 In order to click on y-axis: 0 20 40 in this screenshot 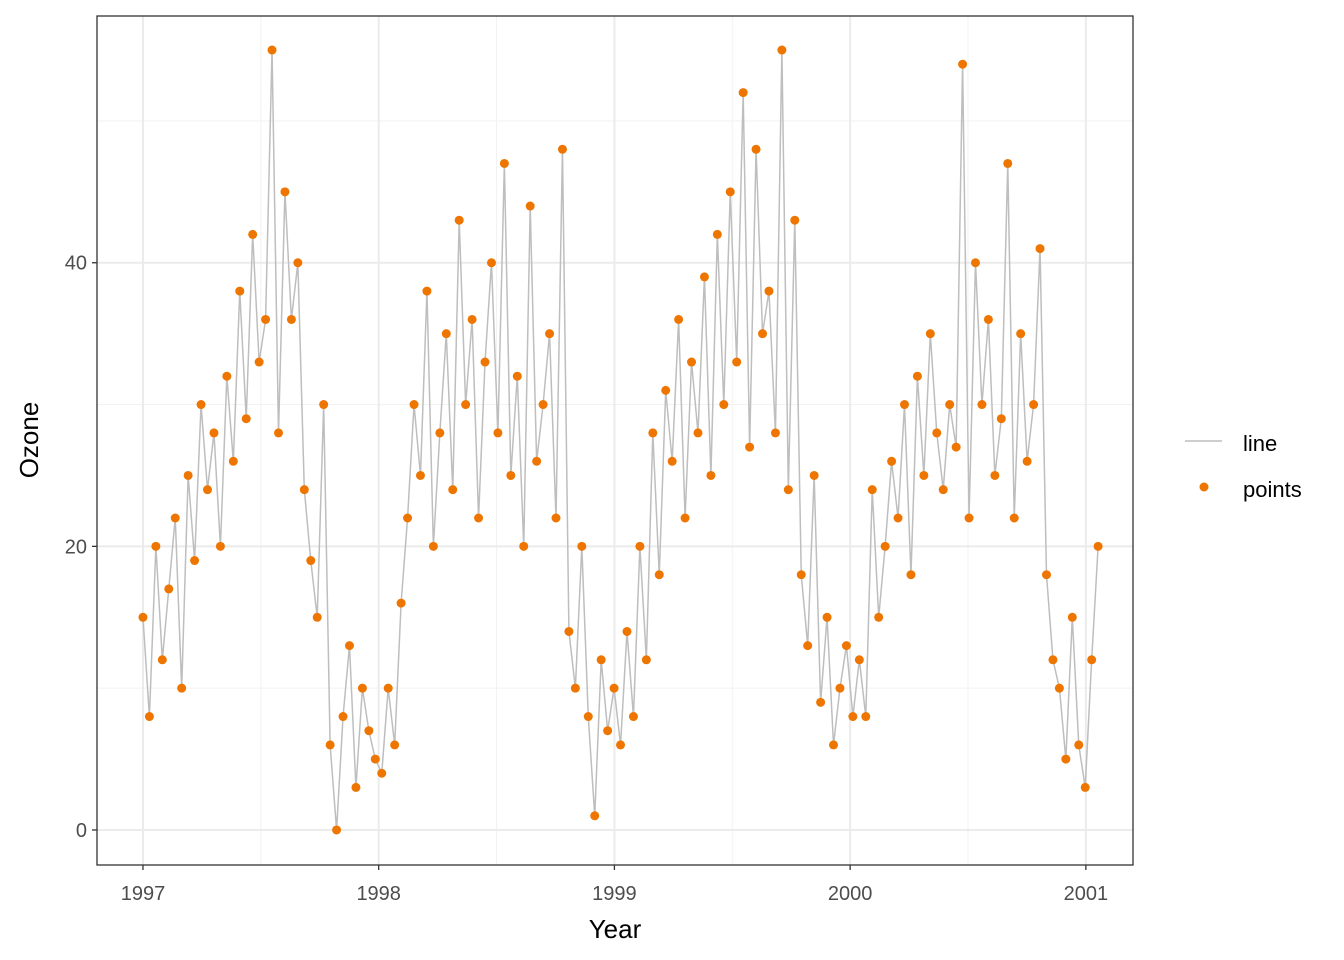, I will do `click(81, 547)`.